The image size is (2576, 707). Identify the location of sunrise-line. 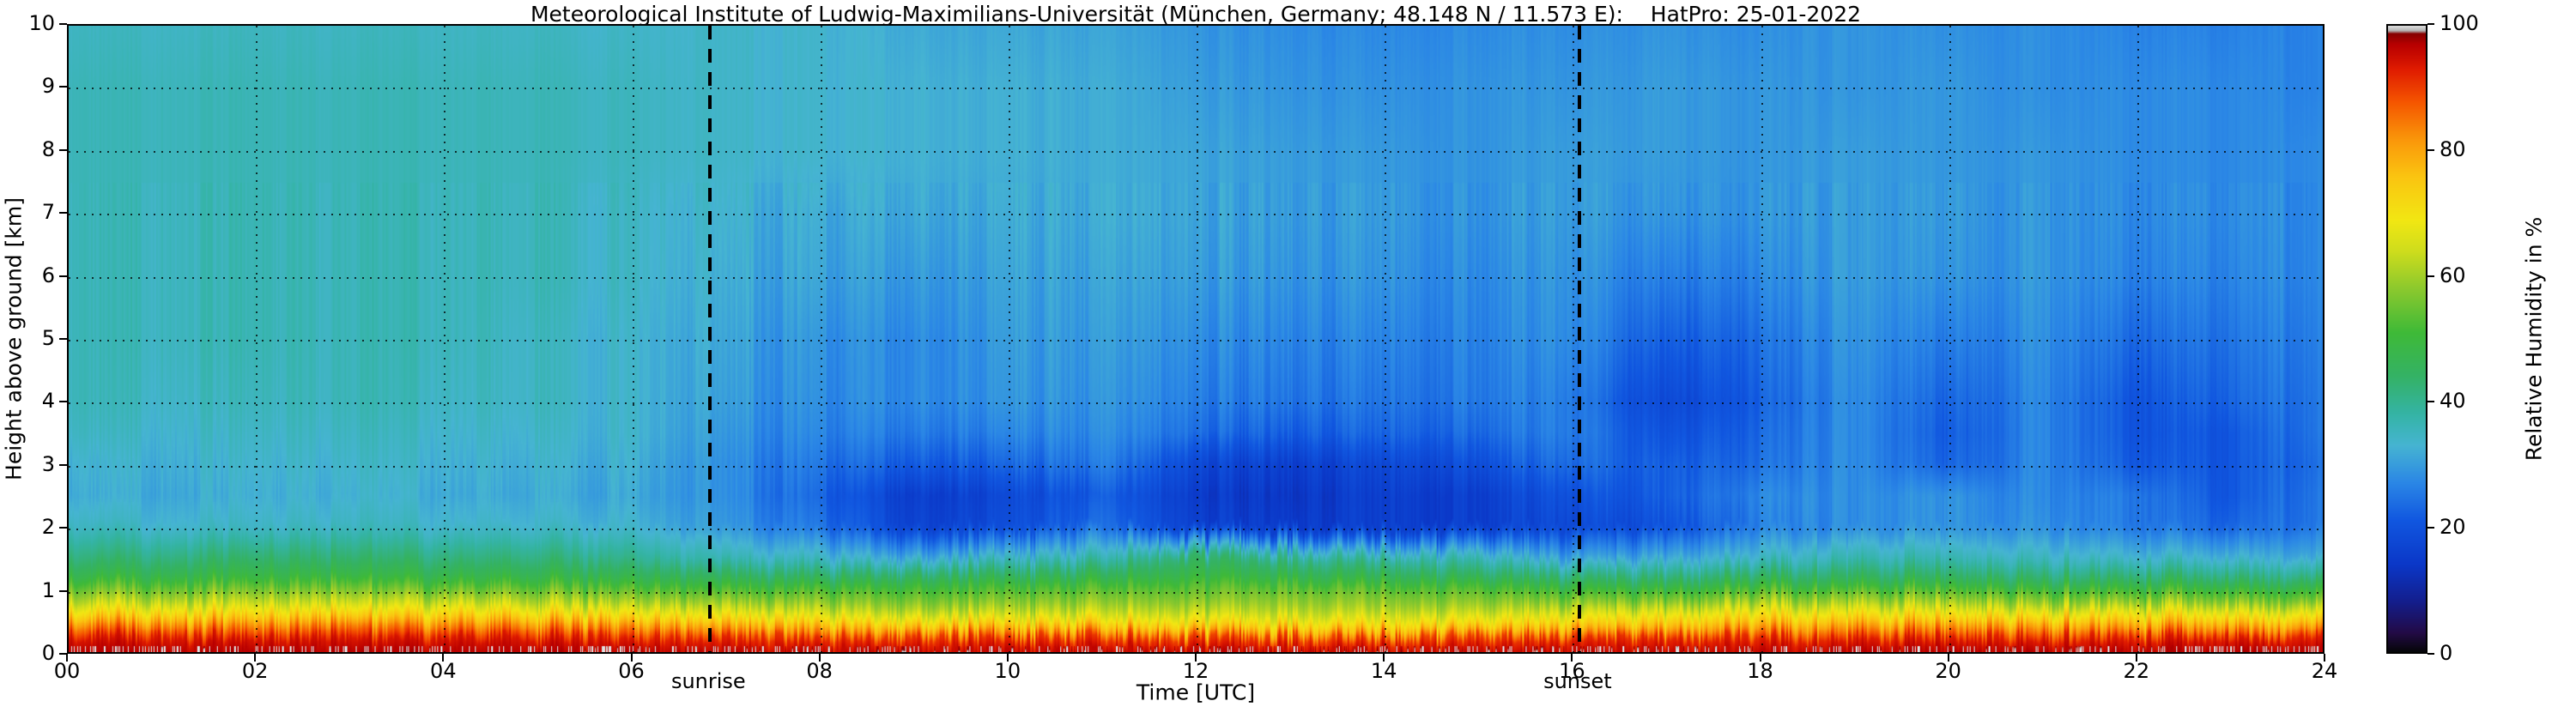
(710, 339).